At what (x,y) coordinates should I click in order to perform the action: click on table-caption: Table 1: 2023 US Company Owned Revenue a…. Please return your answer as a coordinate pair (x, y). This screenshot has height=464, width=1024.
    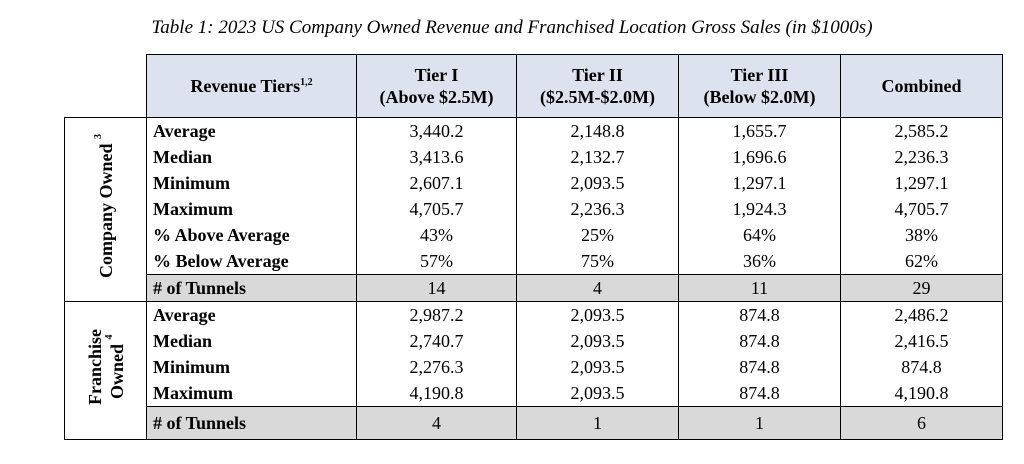
    Looking at the image, I should click on (512, 27).